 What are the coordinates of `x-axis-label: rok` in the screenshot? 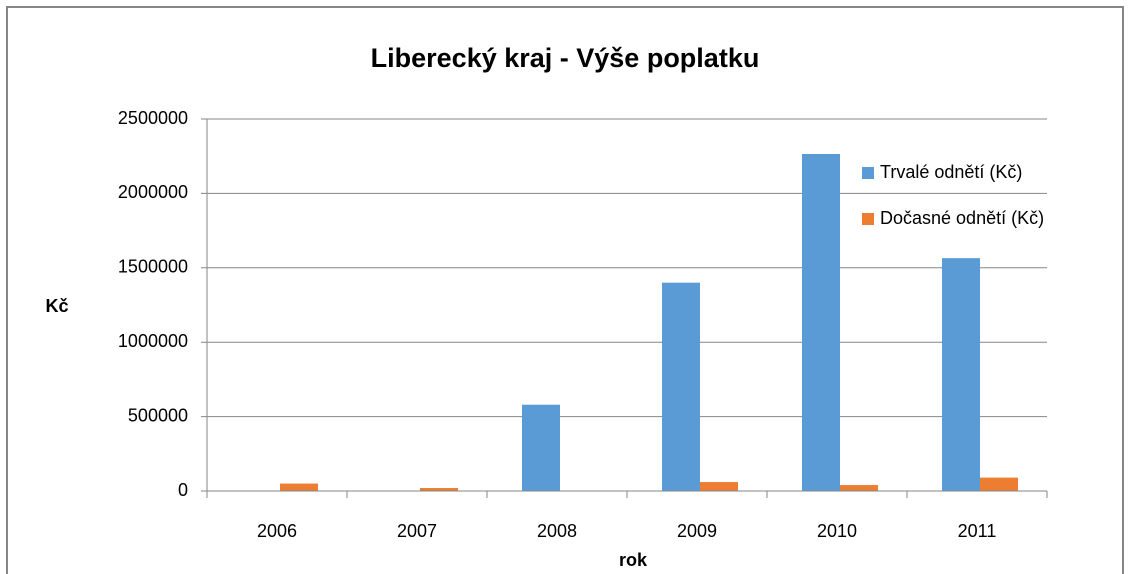 It's located at (633, 560).